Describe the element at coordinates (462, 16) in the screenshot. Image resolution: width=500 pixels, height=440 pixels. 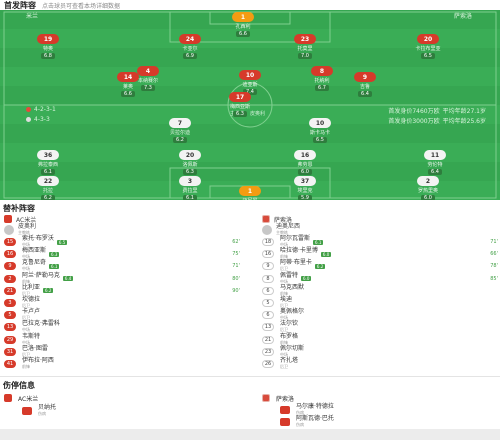
I see `away-team-name: 萨索洛` at that location.